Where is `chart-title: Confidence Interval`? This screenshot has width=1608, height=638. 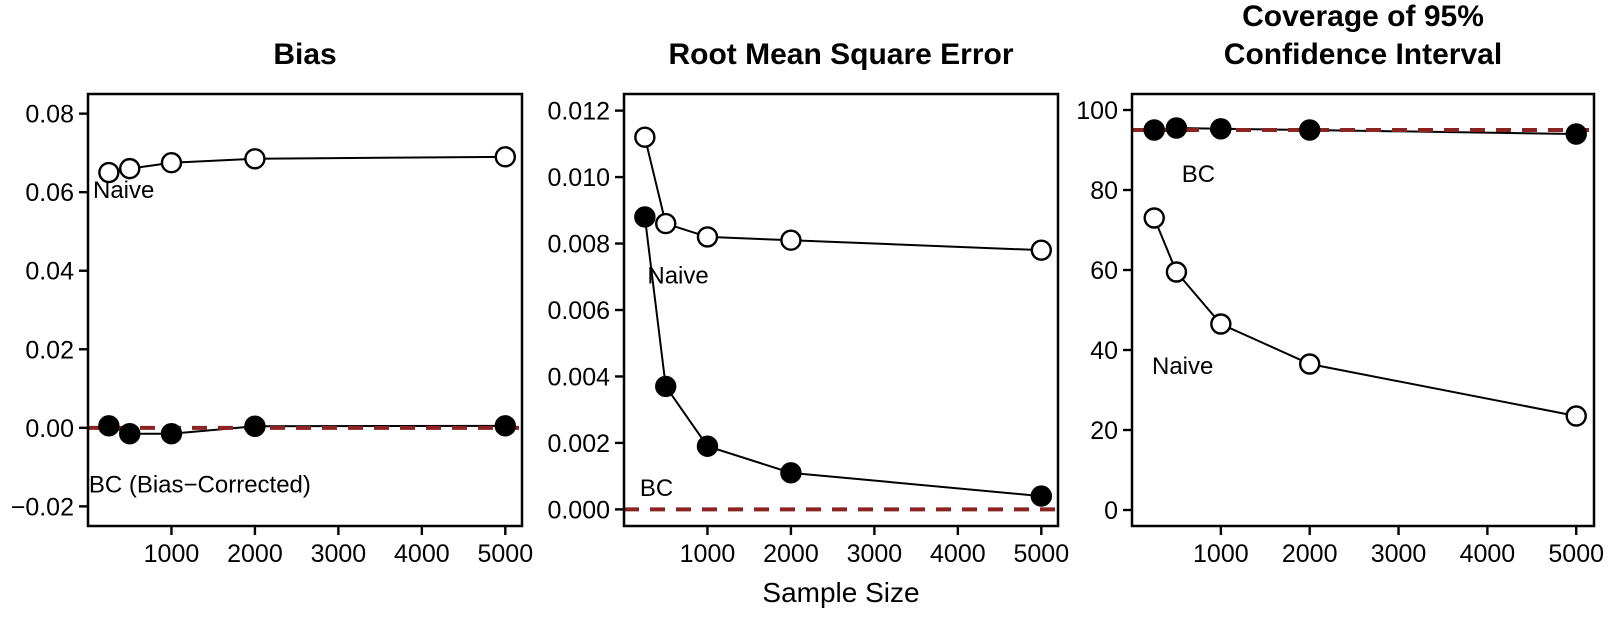
chart-title: Confidence Interval is located at coordinates (1363, 54).